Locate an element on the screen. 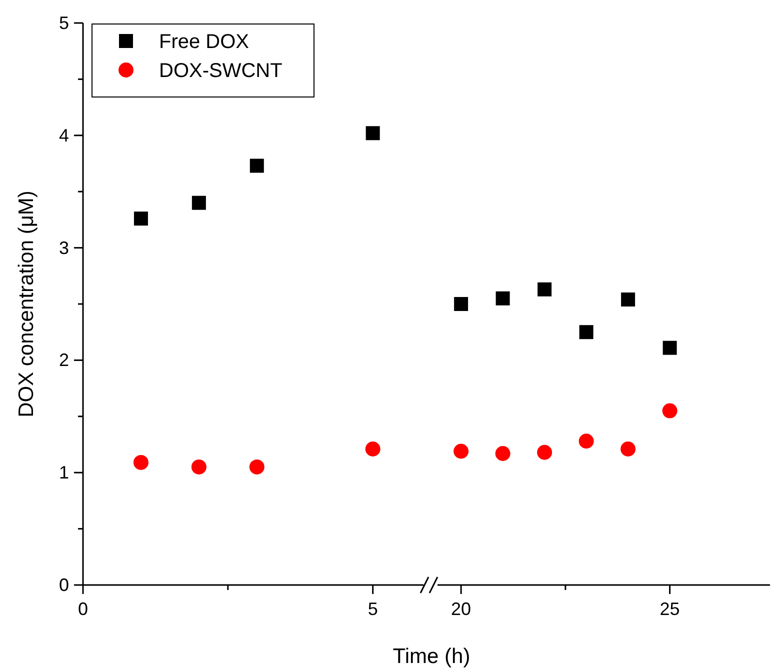 This screenshot has height=669, width=773. x-tick-label: 25 is located at coordinates (670, 609).